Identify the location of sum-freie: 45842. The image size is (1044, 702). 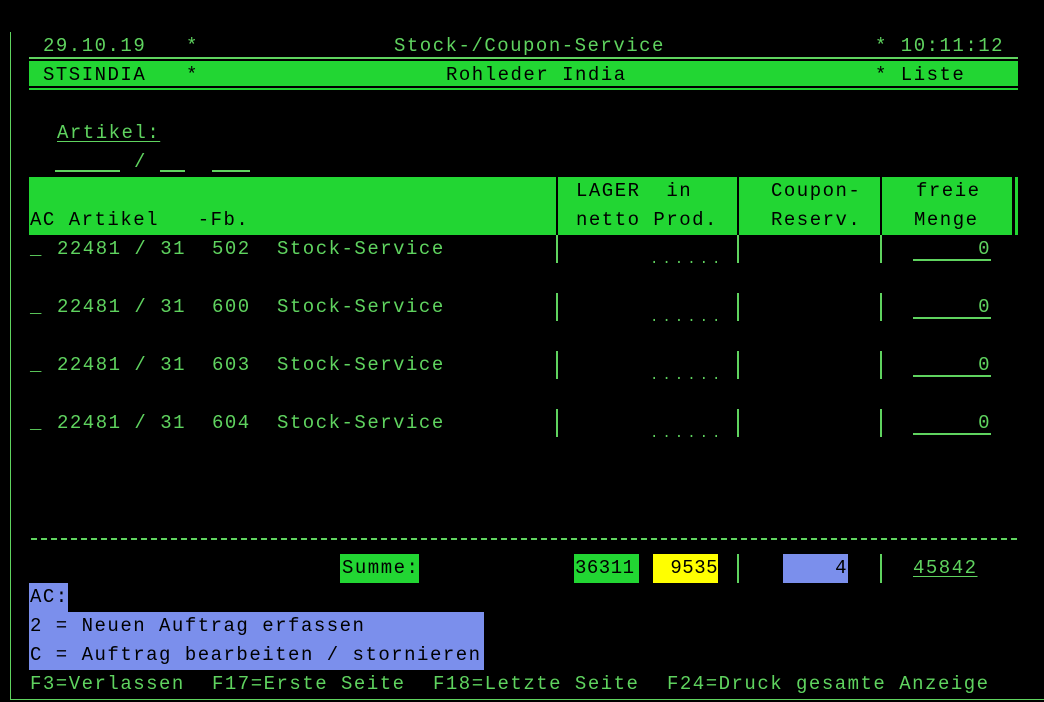
(945, 568).